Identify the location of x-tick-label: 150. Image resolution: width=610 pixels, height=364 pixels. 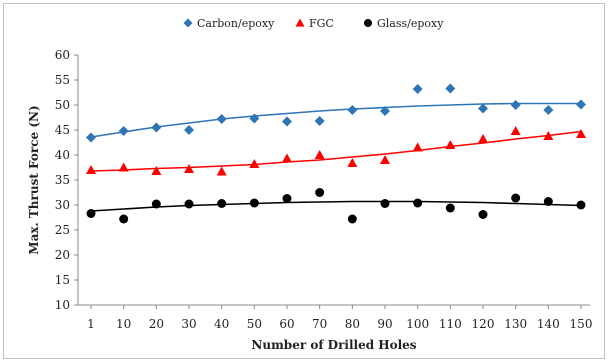
(581, 324).